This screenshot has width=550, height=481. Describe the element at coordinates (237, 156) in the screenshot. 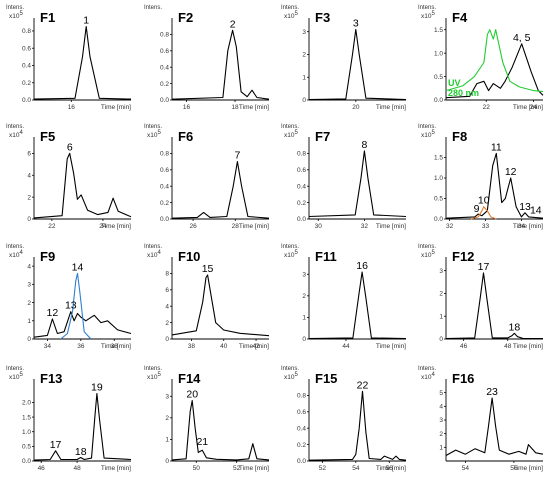

I see `peak-label: 7` at that location.